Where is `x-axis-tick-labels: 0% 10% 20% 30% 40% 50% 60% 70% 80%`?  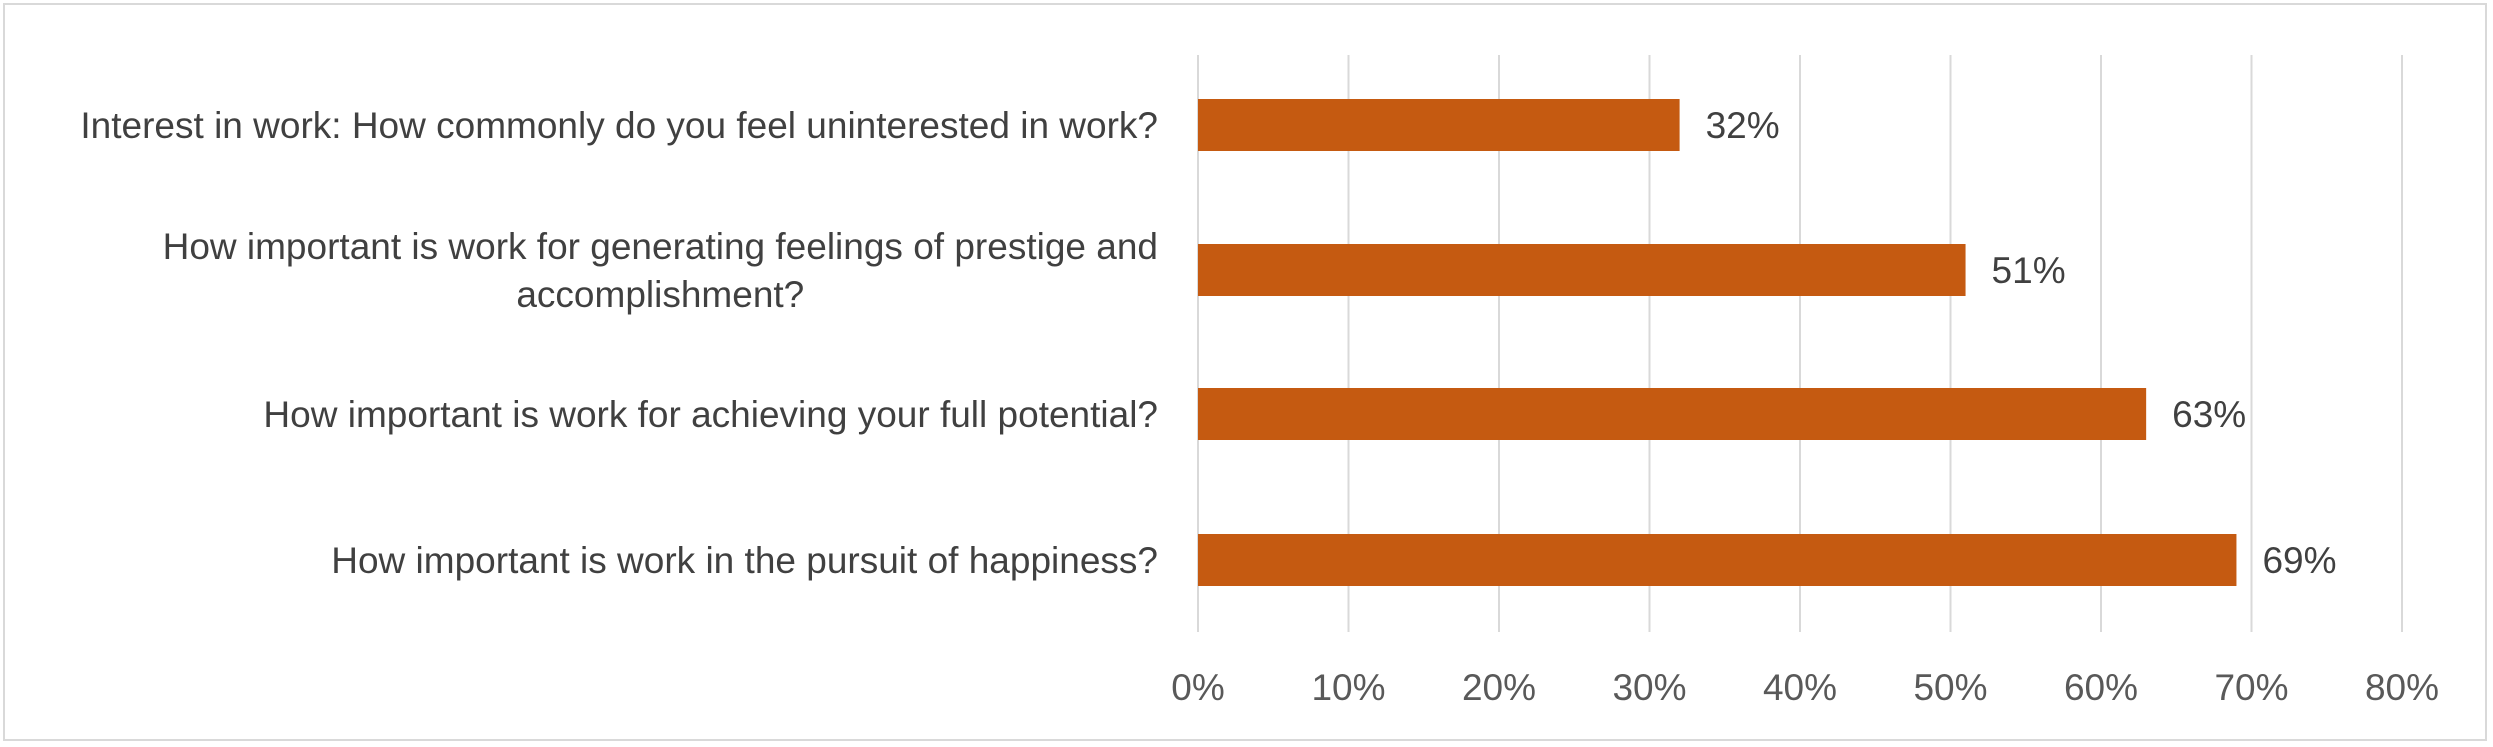 x-axis-tick-labels: 0% 10% 20% 30% 40% 50% 60% 70% 80% is located at coordinates (1805, 687).